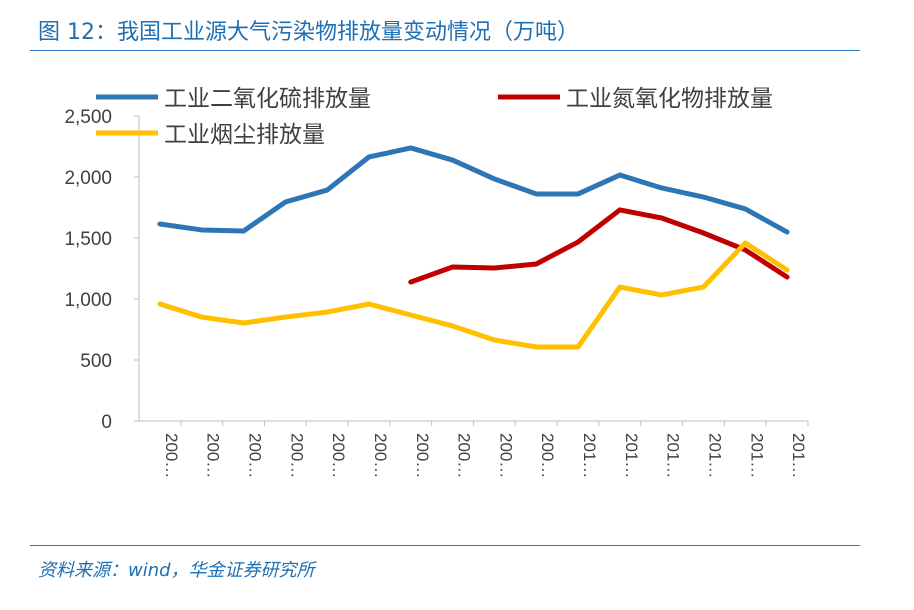 This screenshot has height=610, width=914. I want to click on bottom-rule, so click(445, 545).